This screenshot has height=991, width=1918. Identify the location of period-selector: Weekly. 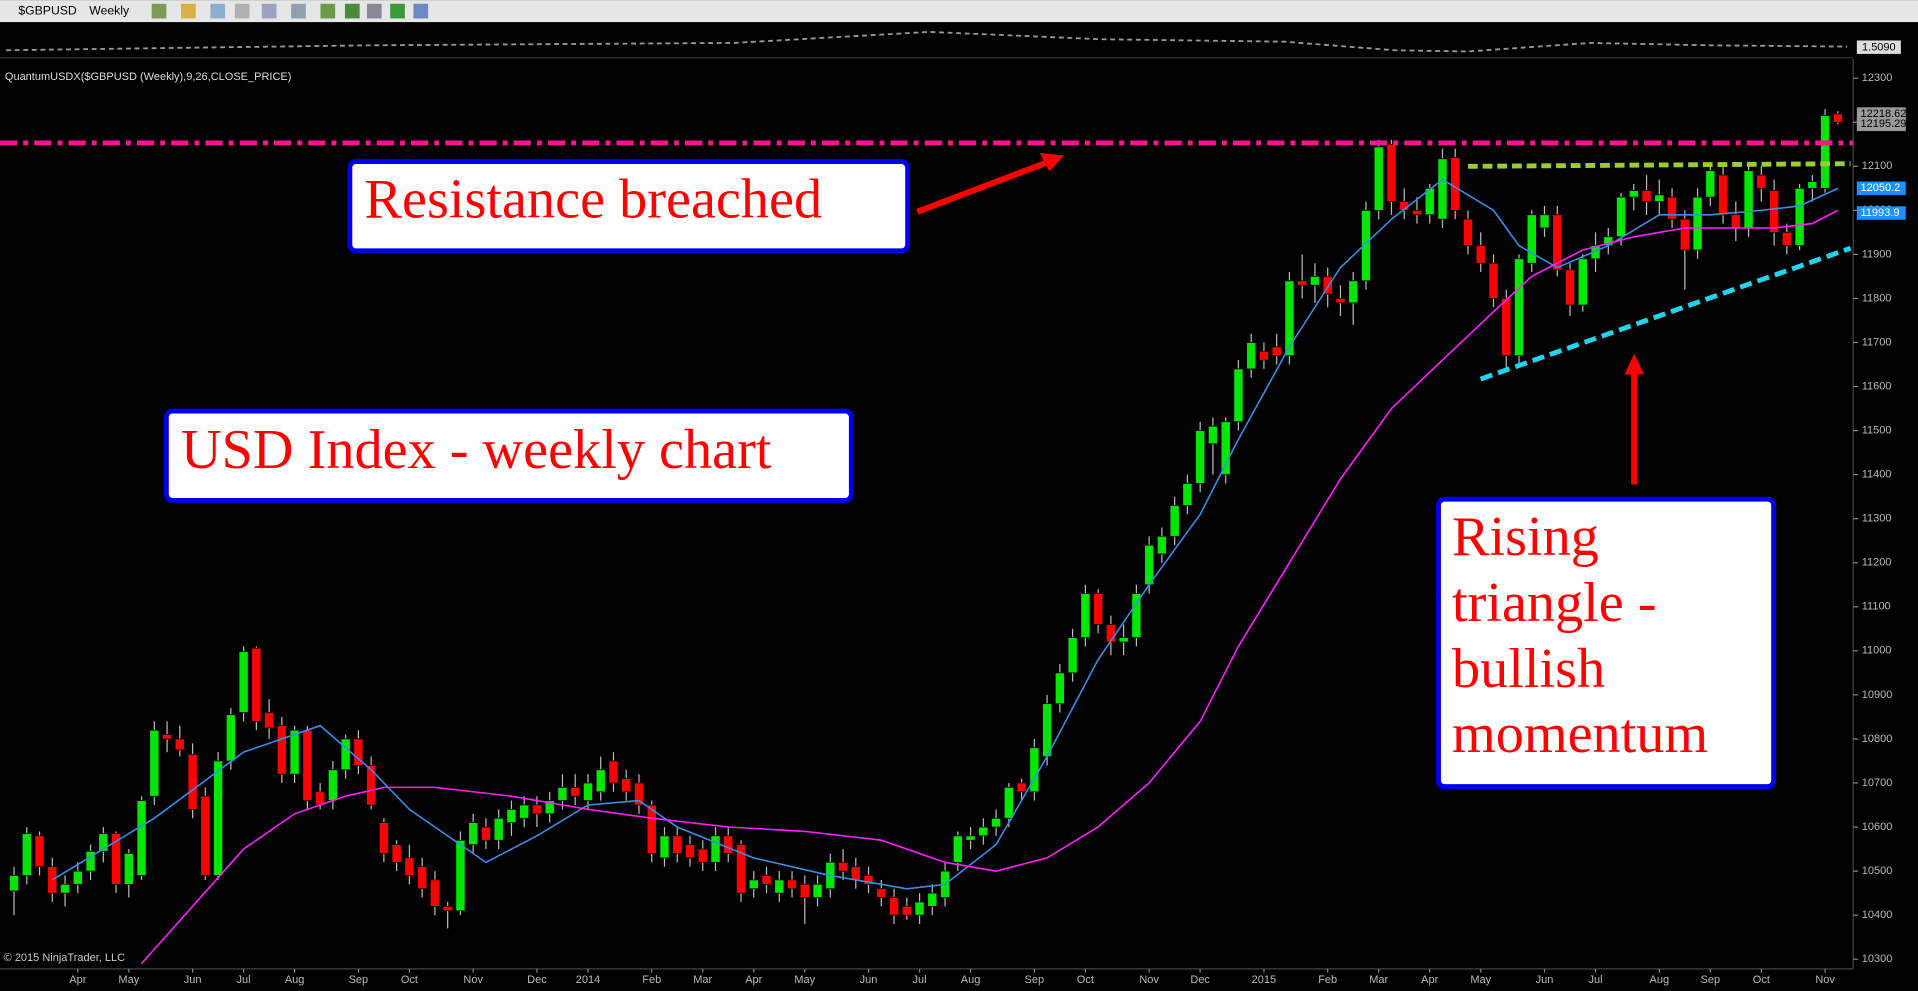
(109, 10).